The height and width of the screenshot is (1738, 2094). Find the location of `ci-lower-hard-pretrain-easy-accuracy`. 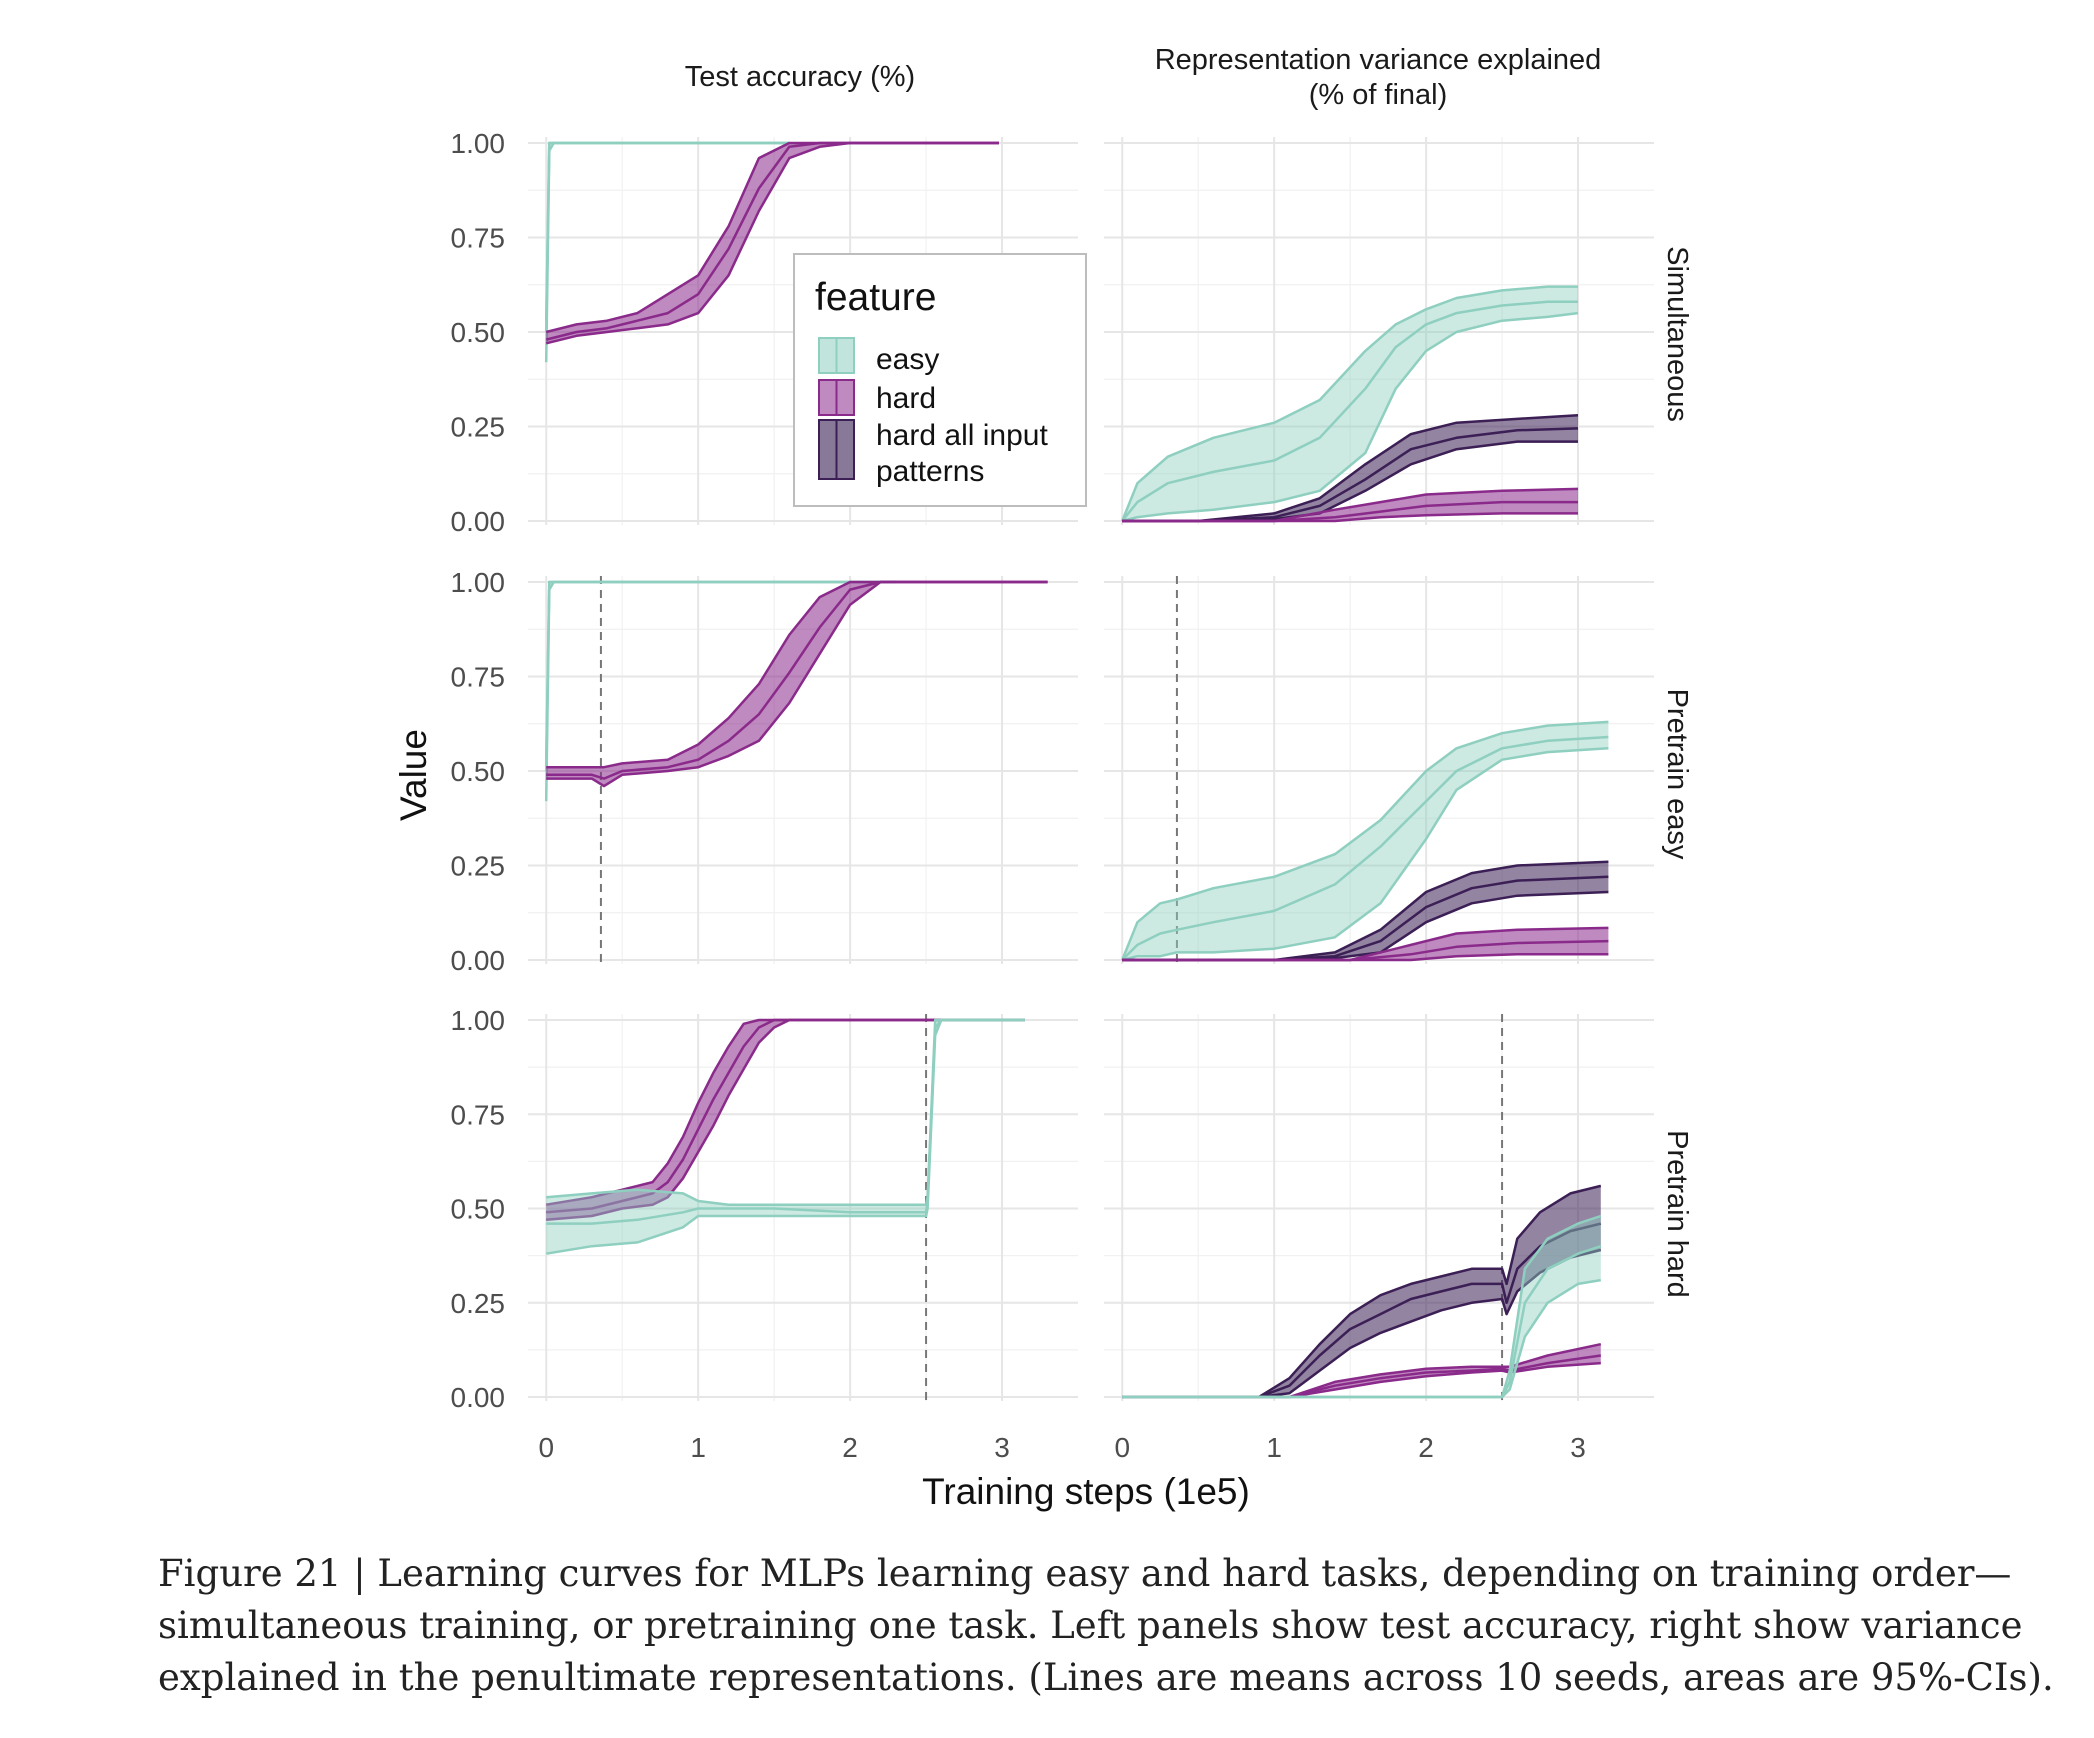

ci-lower-hard-pretrain-easy-accuracy is located at coordinates (797, 684).